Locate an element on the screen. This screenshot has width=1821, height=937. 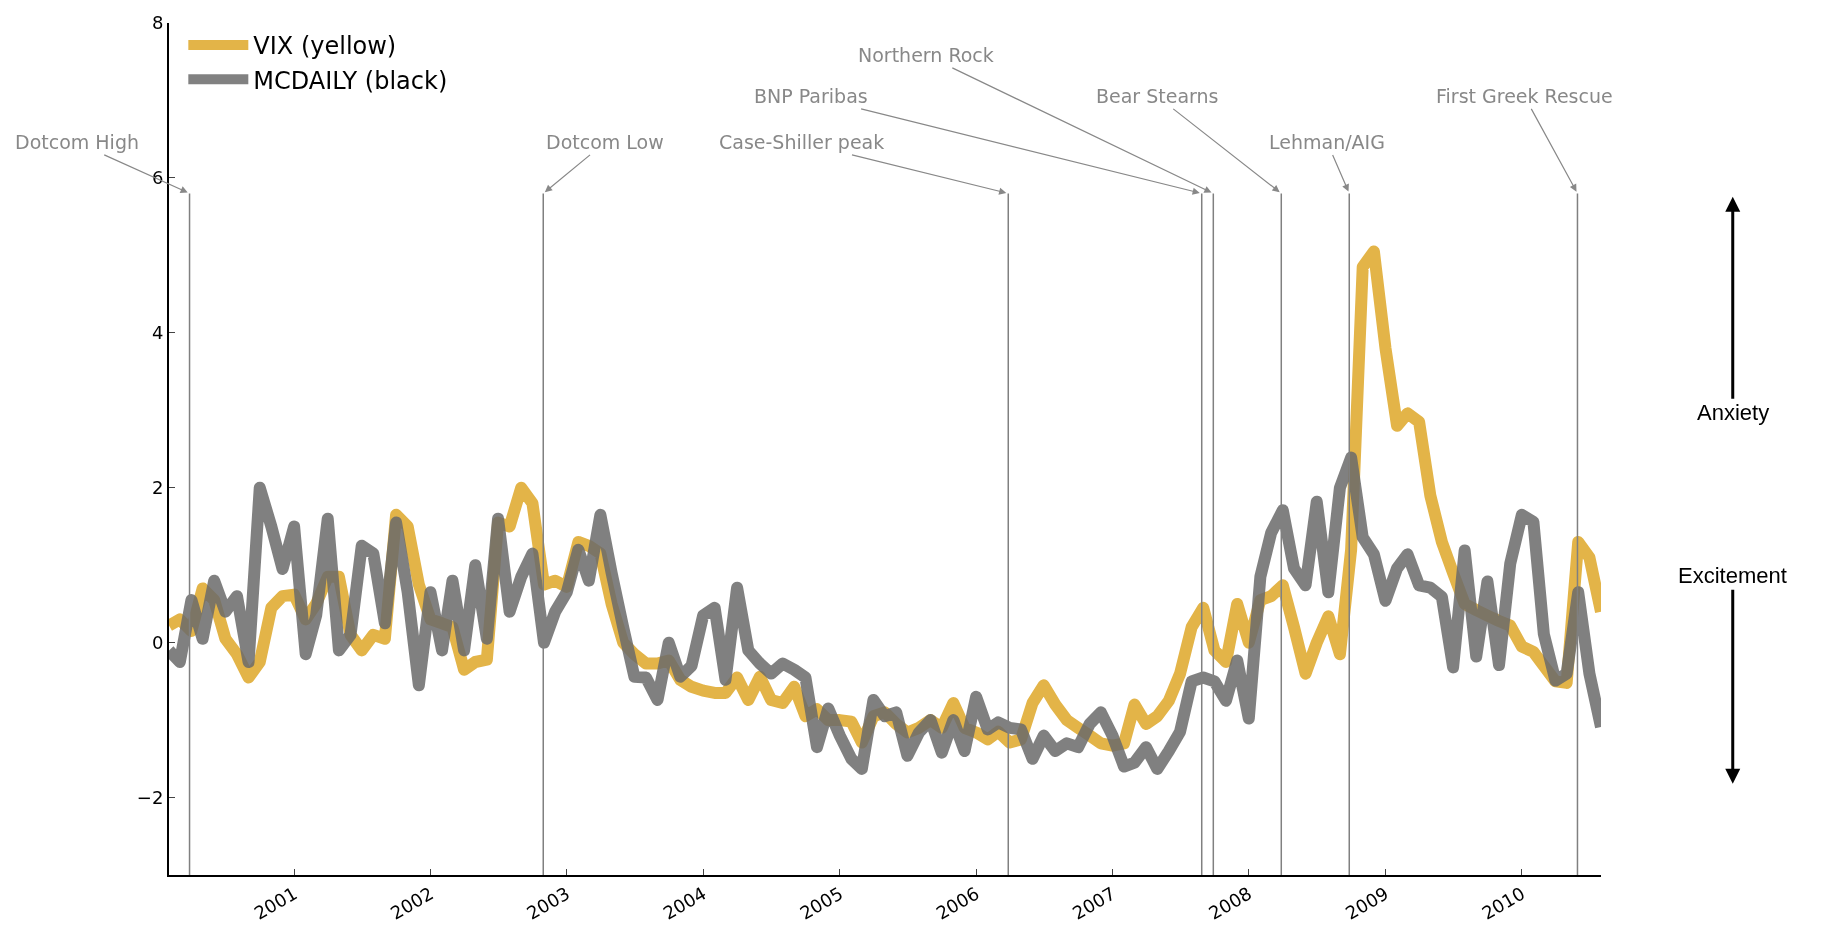
ref-line-label: Dotcom High is located at coordinates (77, 142).